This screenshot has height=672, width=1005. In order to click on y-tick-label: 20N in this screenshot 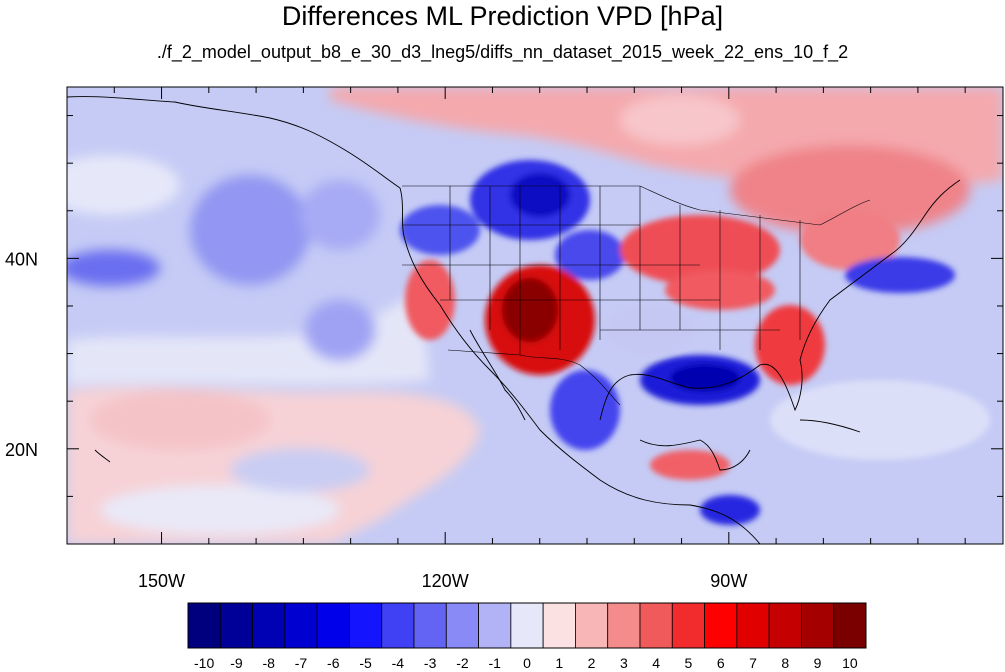, I will do `click(21, 450)`.